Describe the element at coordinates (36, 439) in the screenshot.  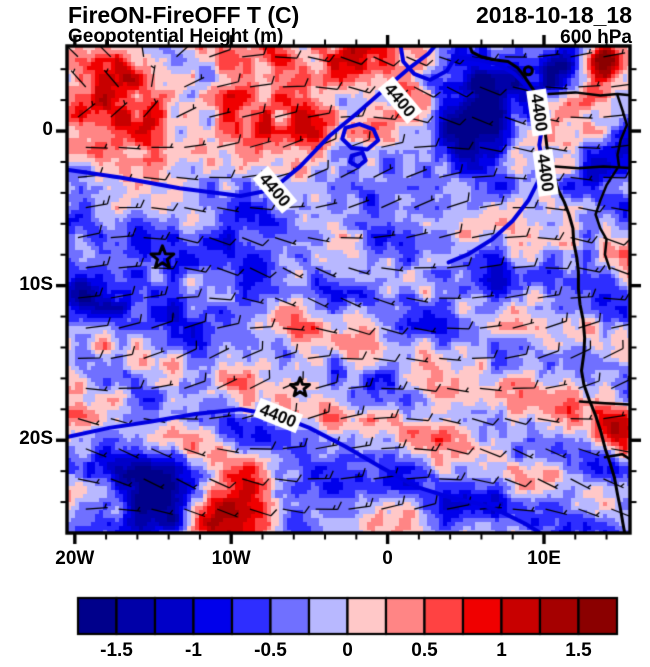
I see `y-axis-tick-label: 20S` at that location.